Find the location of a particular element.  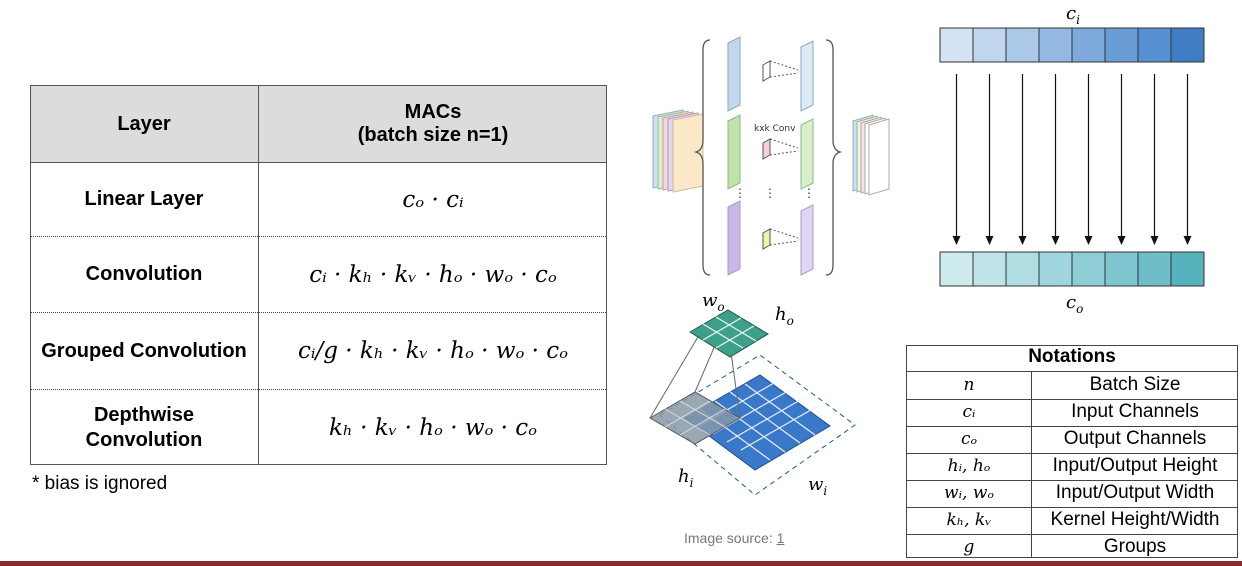

bottom-accent-bar is located at coordinates (621, 563).